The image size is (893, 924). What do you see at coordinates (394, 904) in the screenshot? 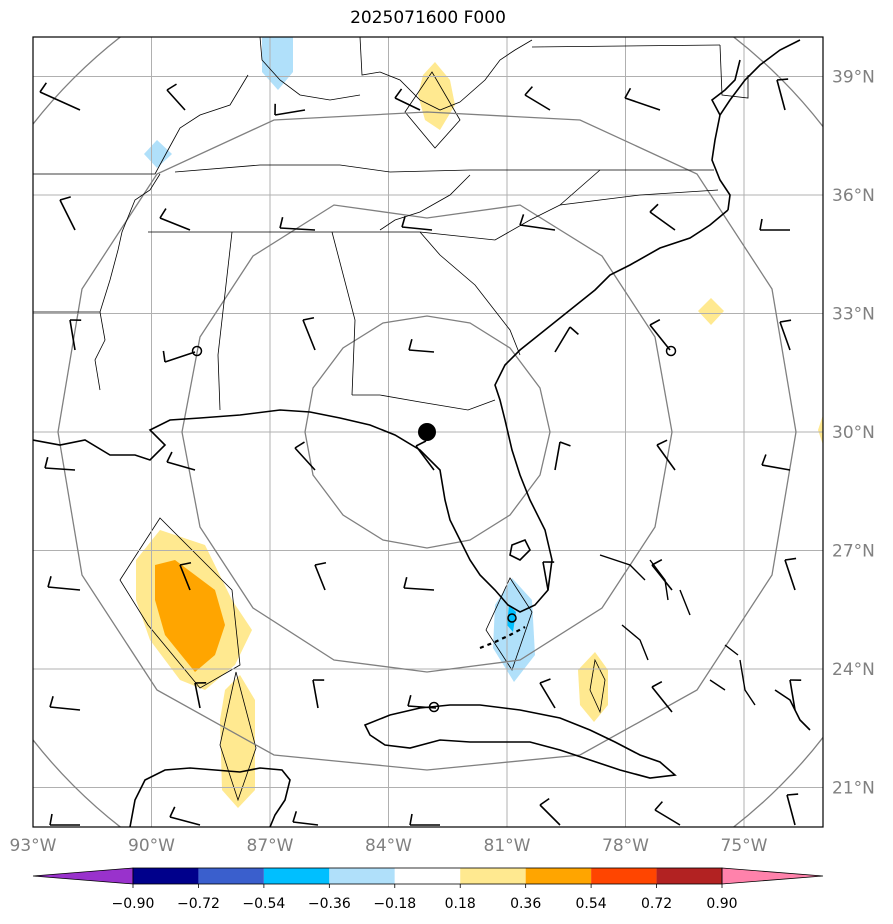
I see `colorbar-level-label: −0.18` at bounding box center [394, 904].